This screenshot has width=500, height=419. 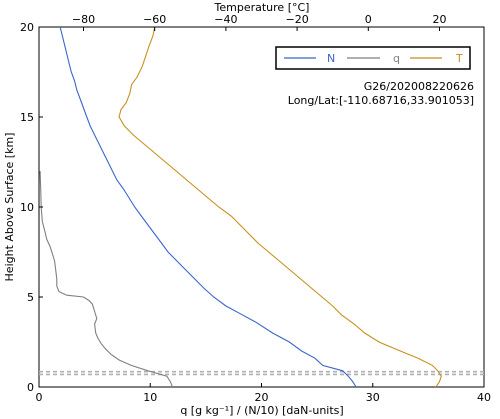 What do you see at coordinates (484, 397) in the screenshot?
I see `x-bottom-tick-label: 40` at bounding box center [484, 397].